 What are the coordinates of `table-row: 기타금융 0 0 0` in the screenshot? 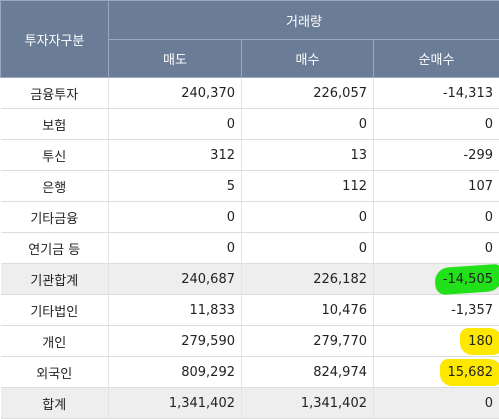 It's located at (250, 217).